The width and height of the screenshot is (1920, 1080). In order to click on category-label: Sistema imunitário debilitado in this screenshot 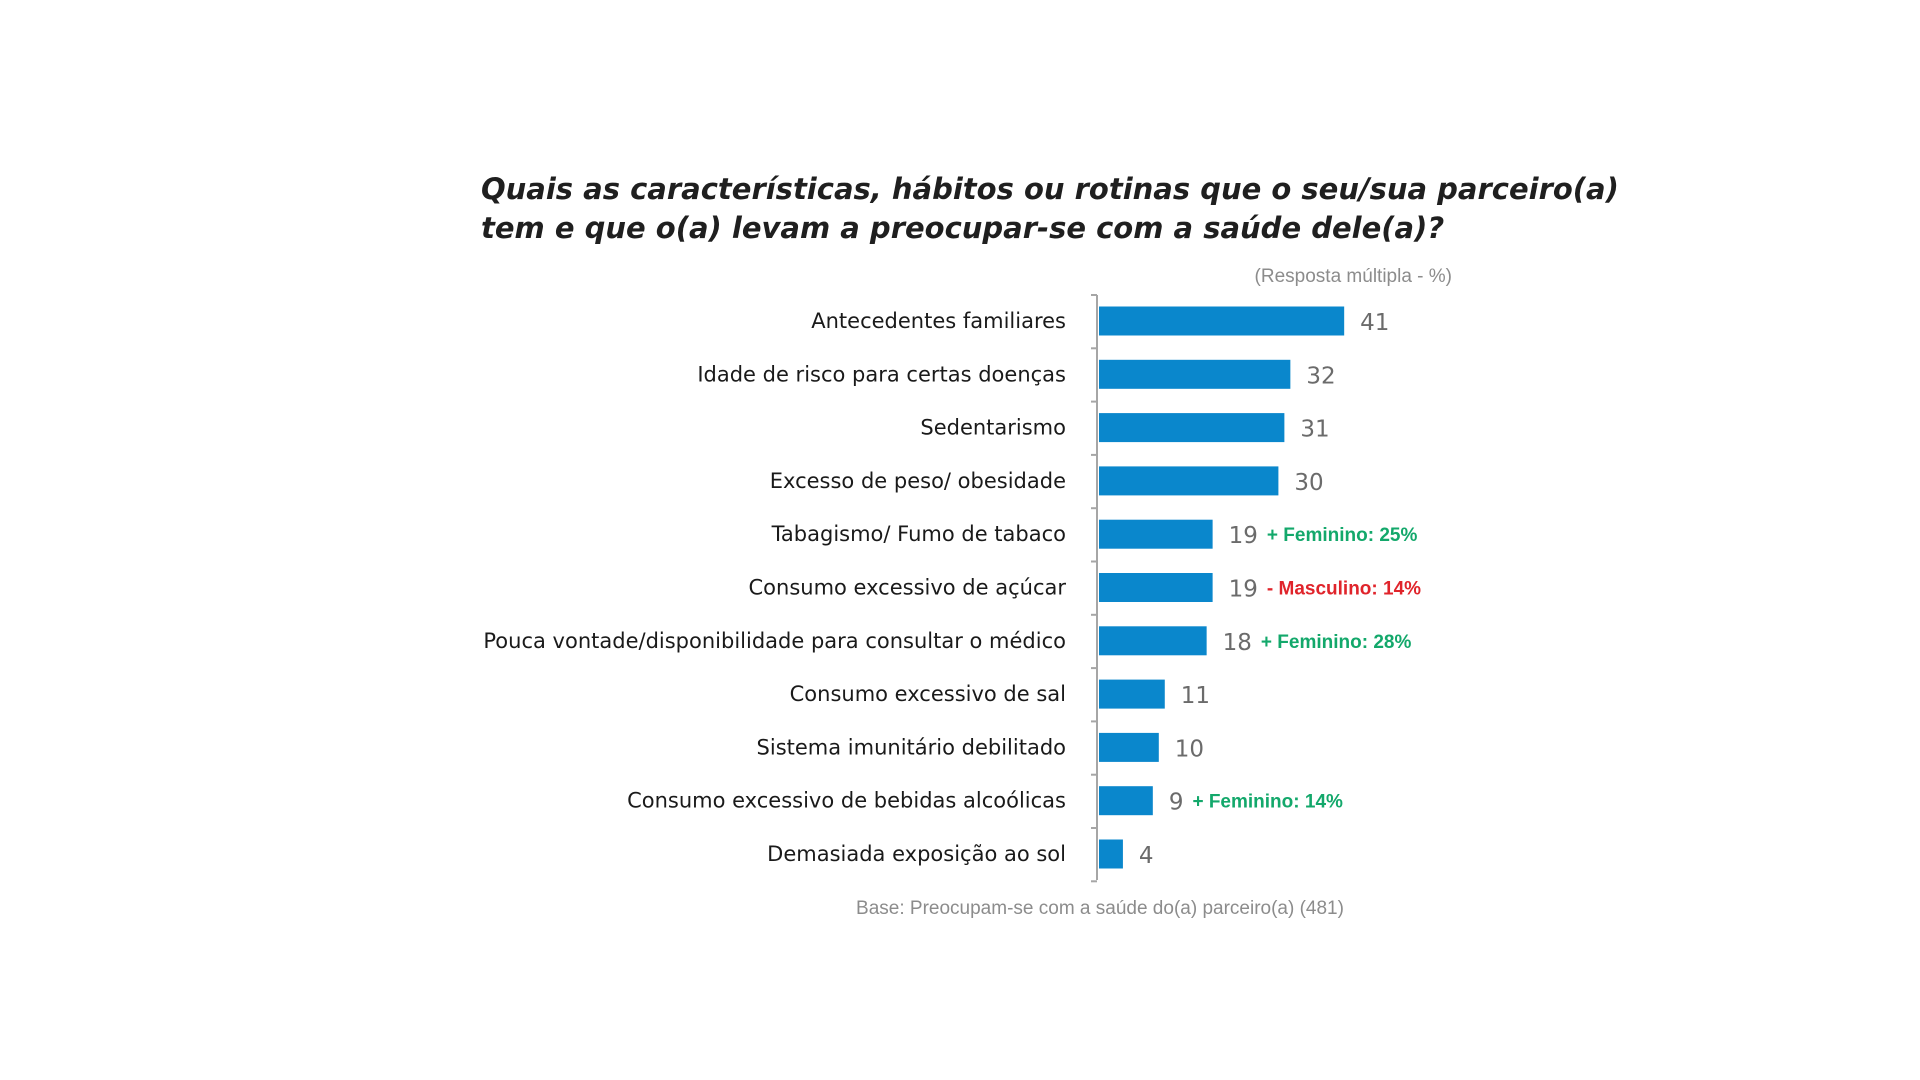, I will do `click(911, 747)`.